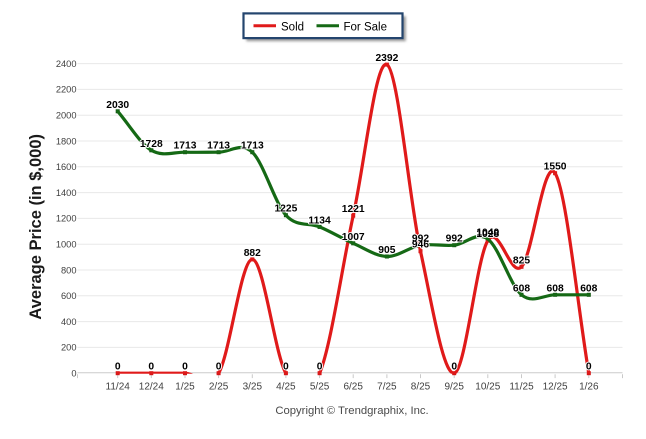 This screenshot has height=439, width=646. What do you see at coordinates (66, 219) in the screenshot?
I see `svg-text: 1200` at bounding box center [66, 219].